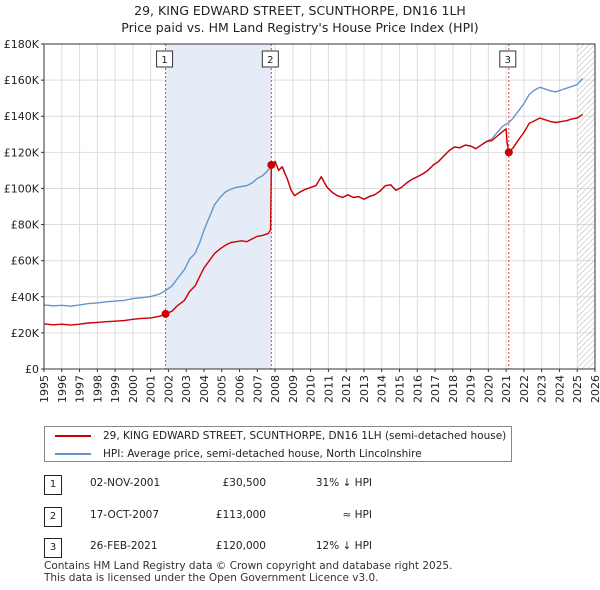 The image size is (600, 590). Describe the element at coordinates (73, 436) in the screenshot. I see `legend-swatch-property` at that location.